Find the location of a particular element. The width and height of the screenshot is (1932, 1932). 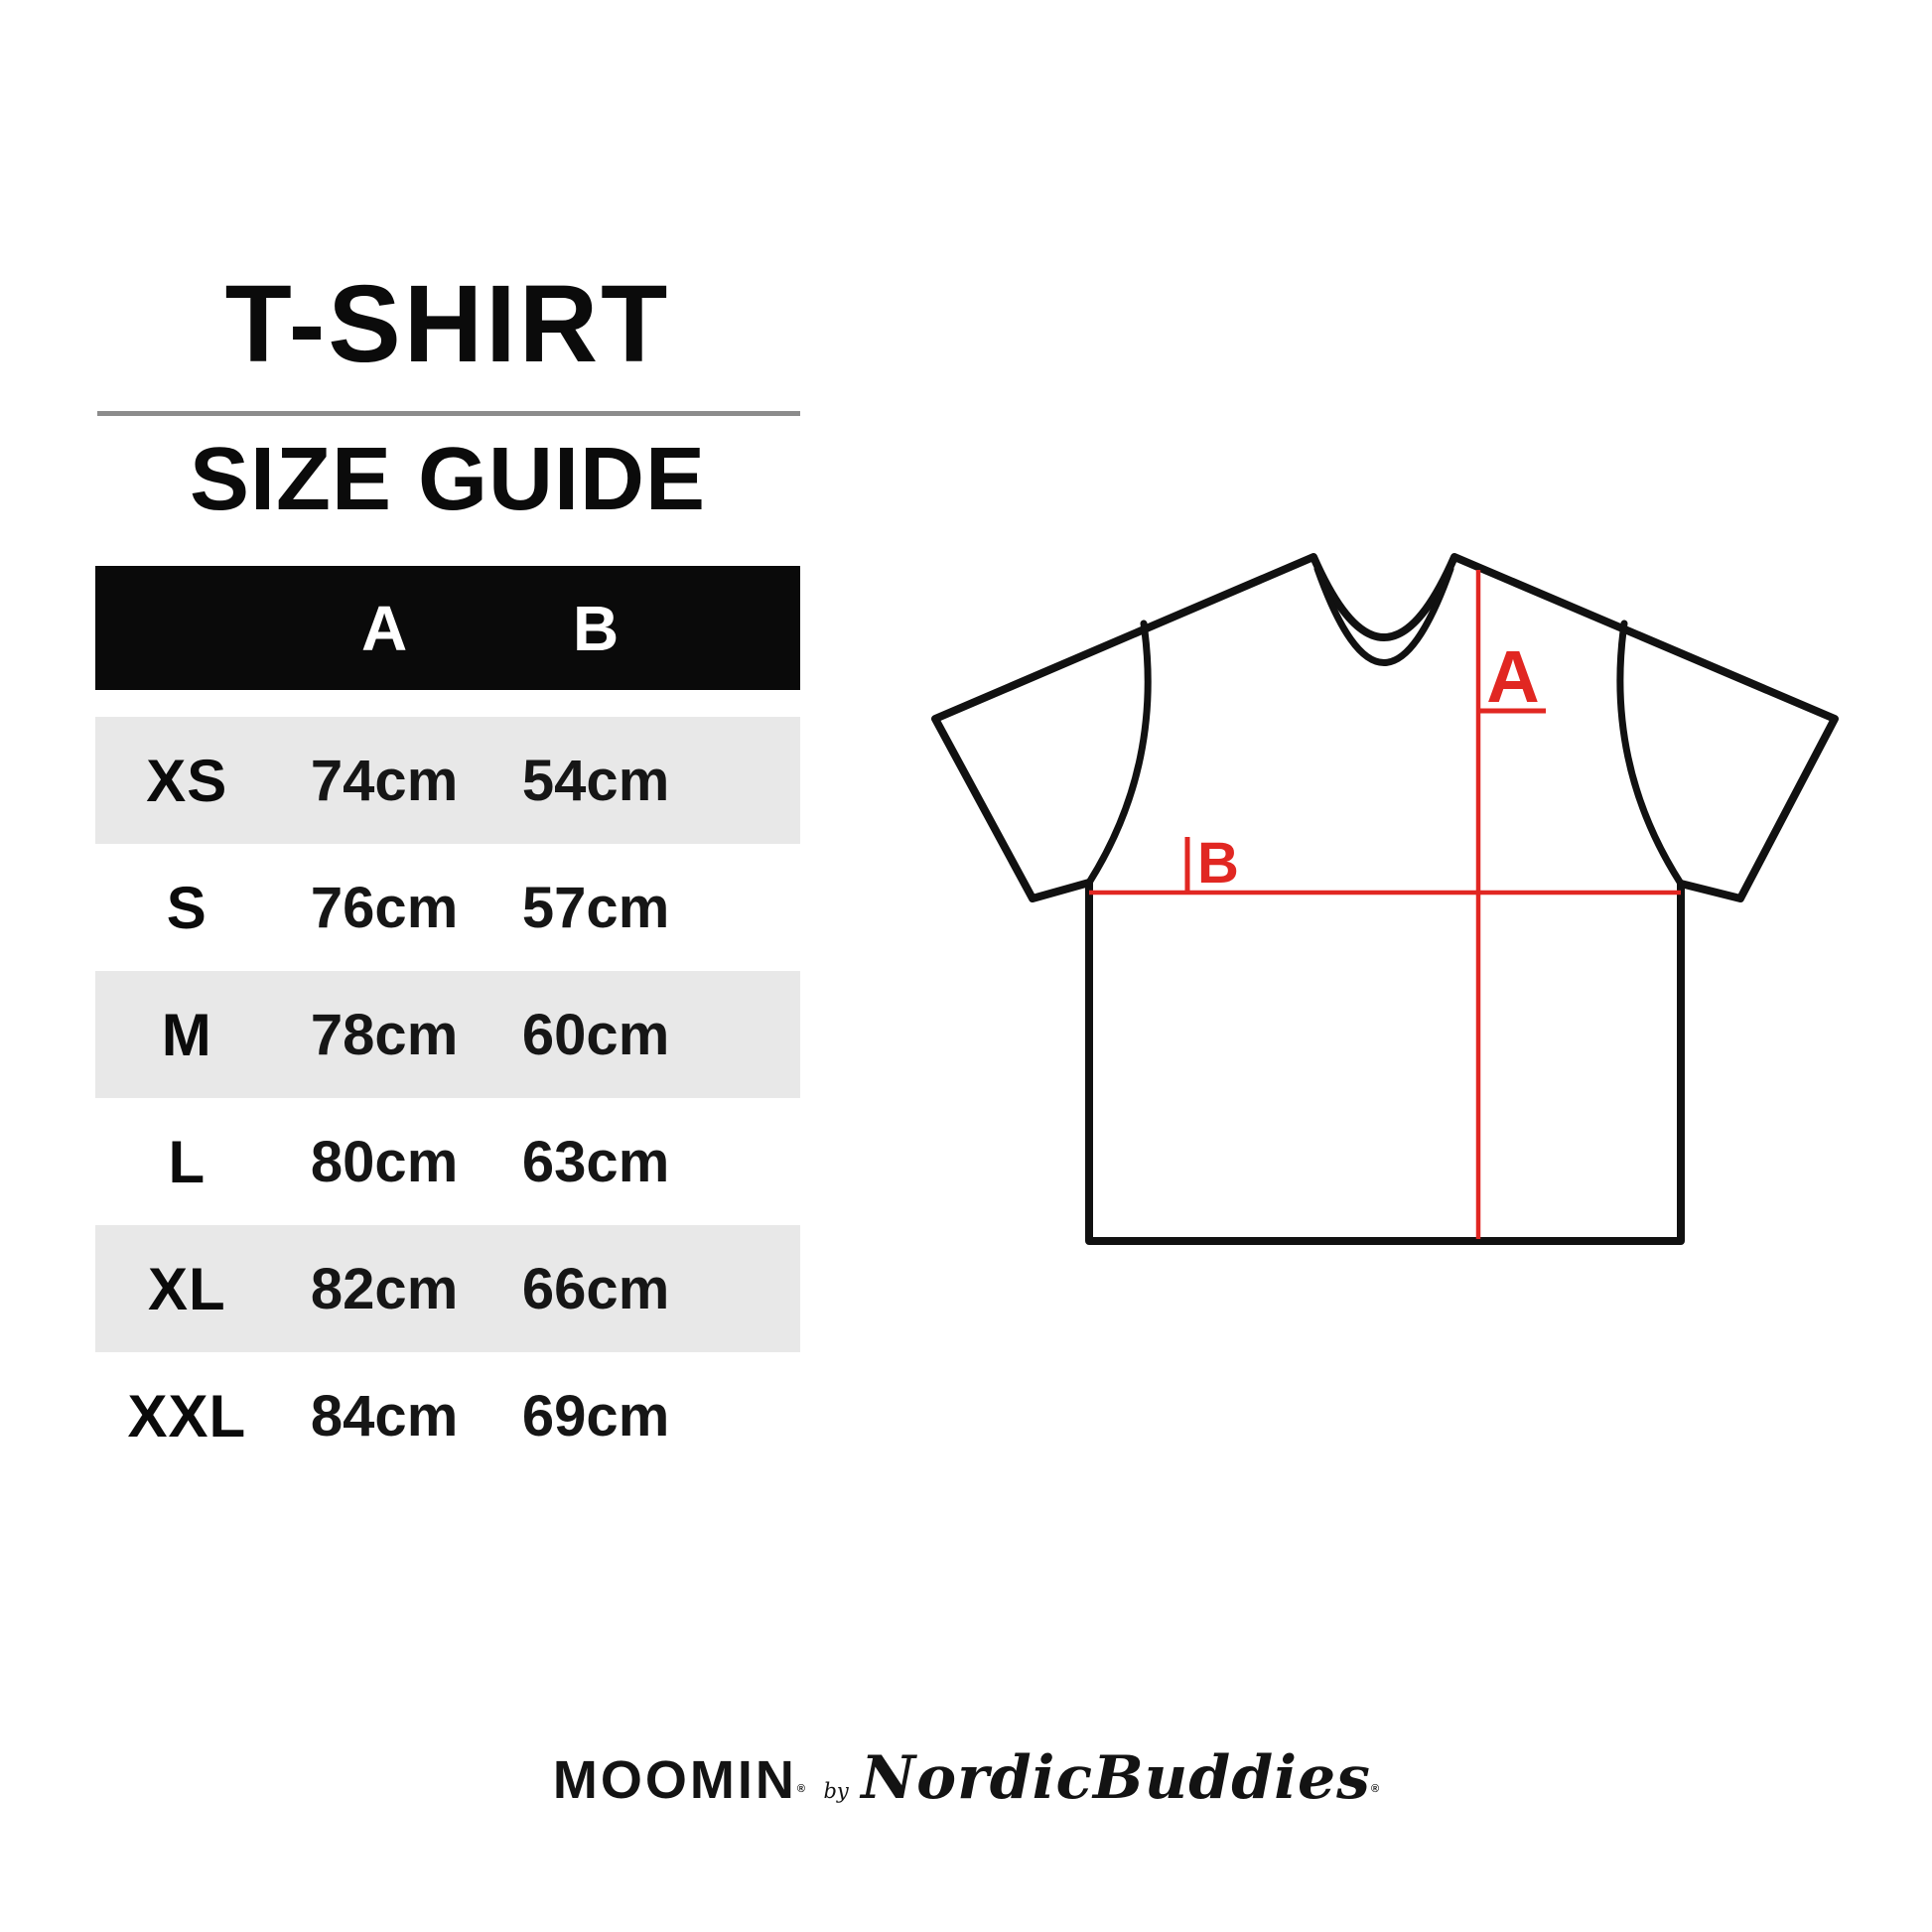

page-subtitle: SIZE GUIDE is located at coordinates (448, 480).